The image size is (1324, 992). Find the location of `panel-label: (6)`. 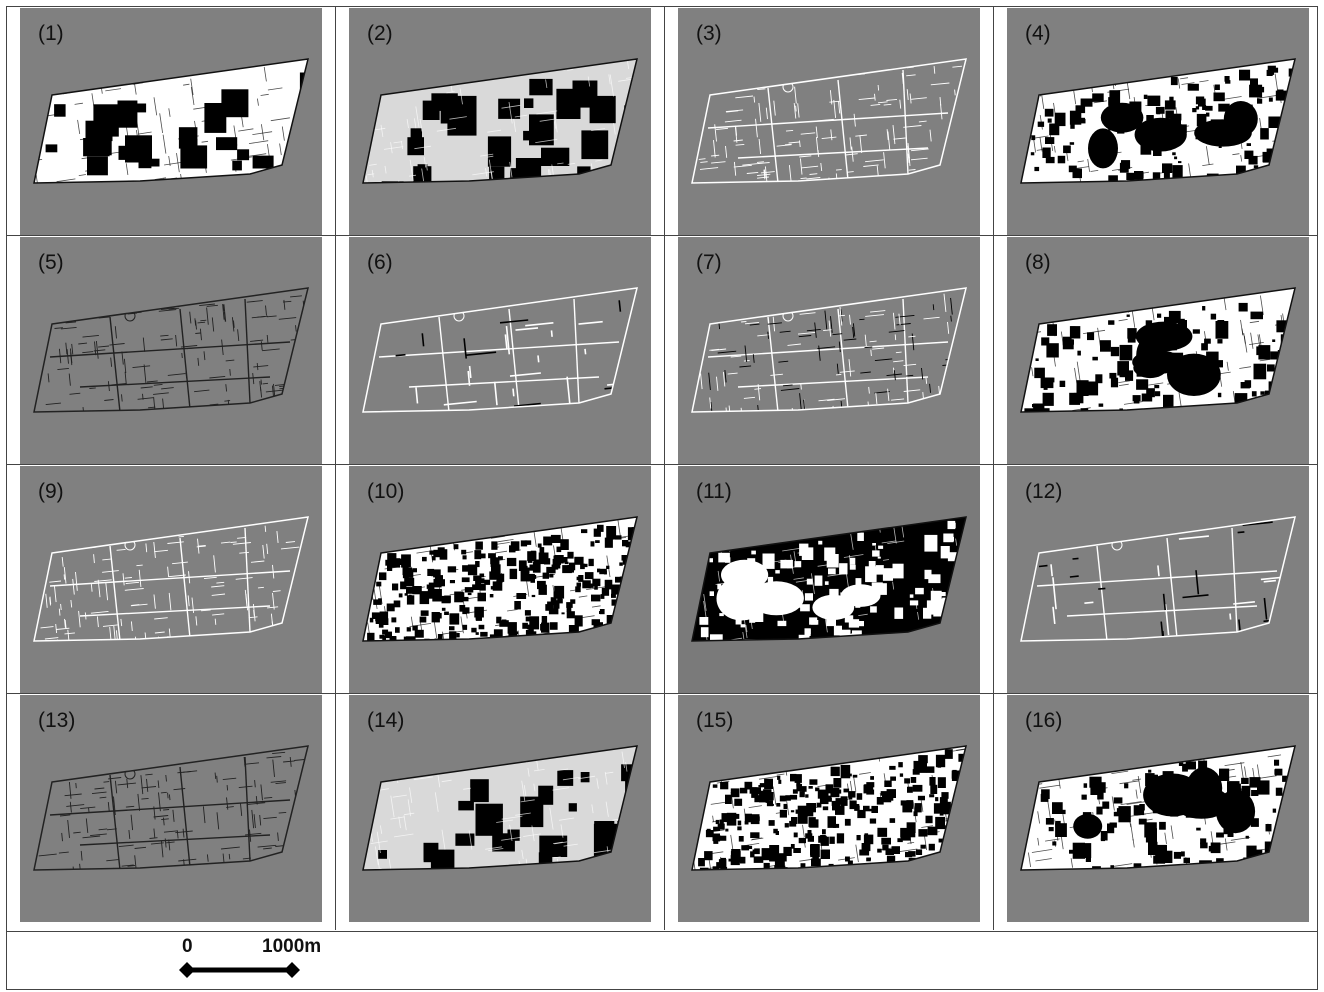

panel-label: (6) is located at coordinates (380, 262).